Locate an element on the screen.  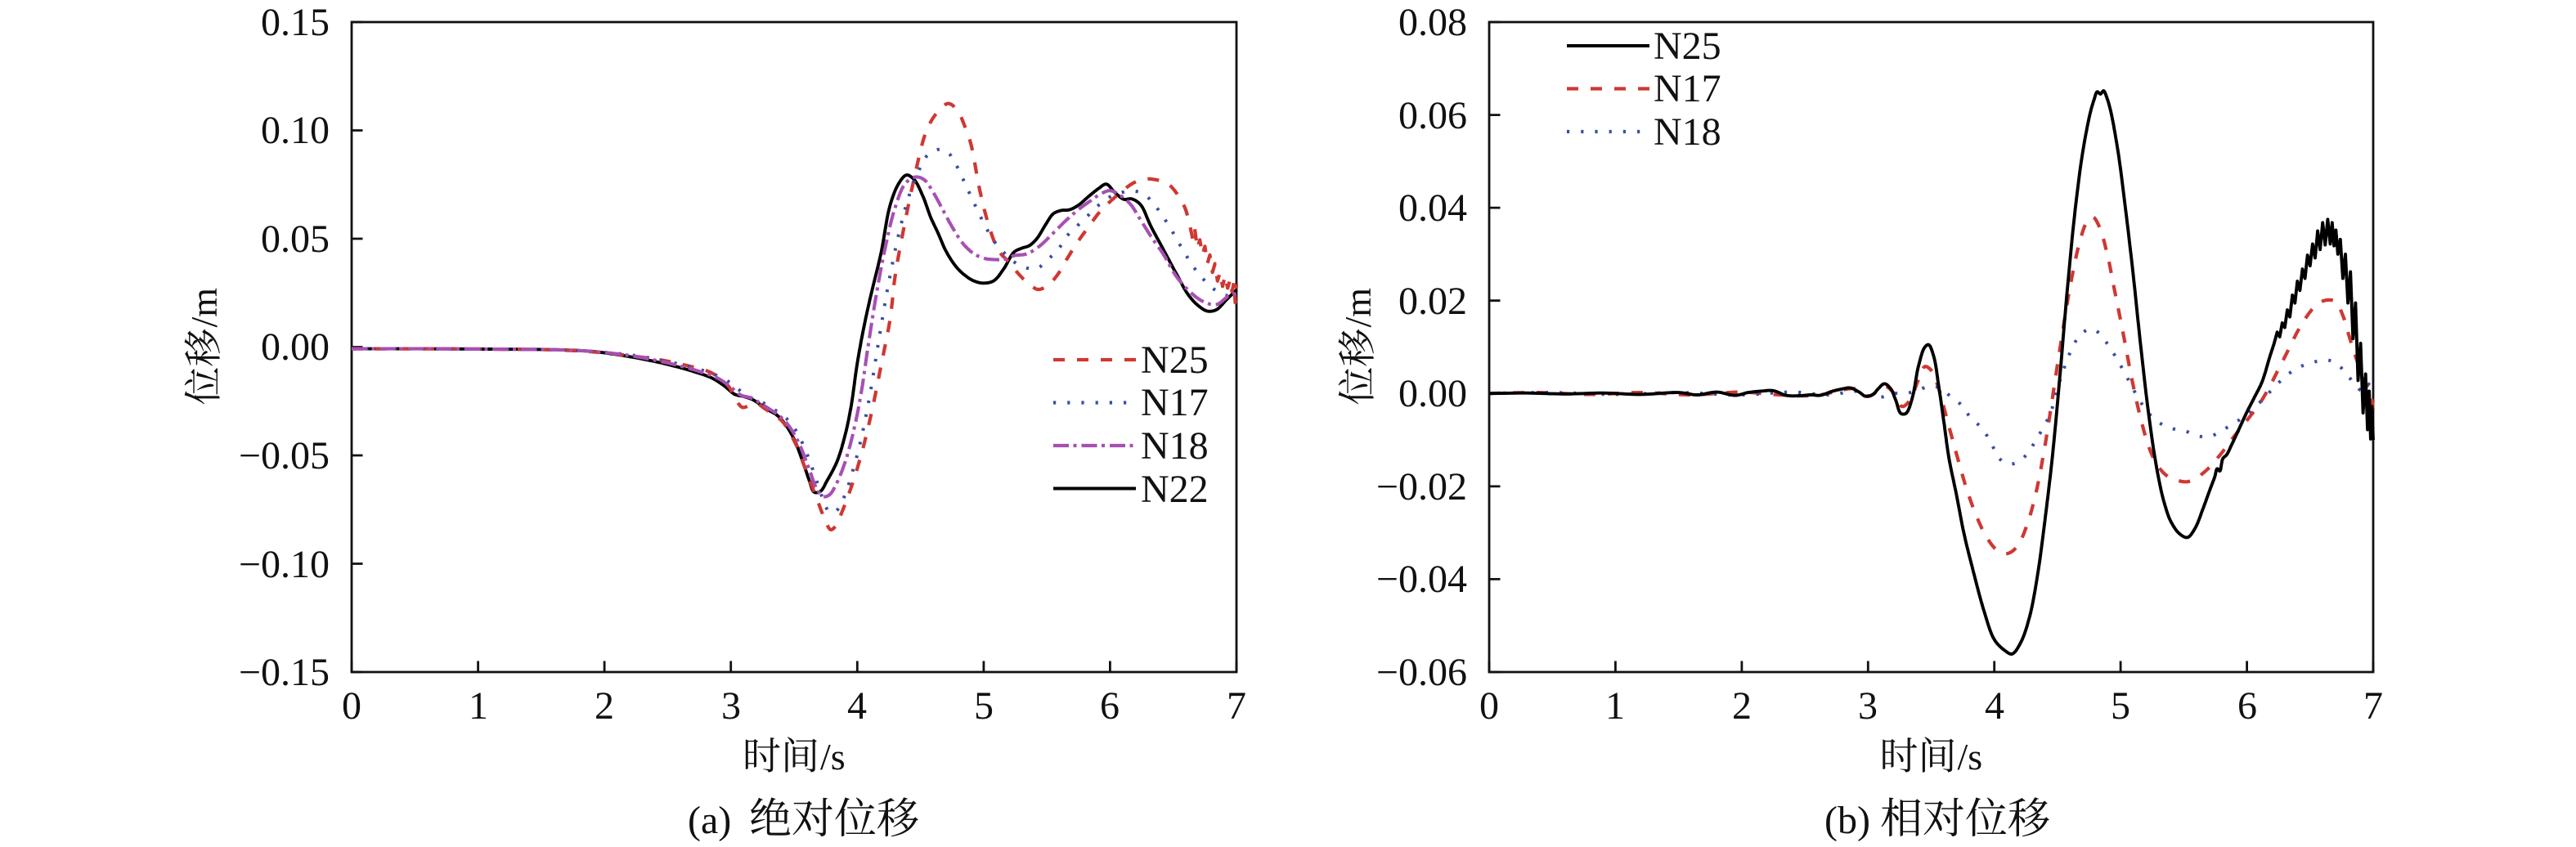
svg-text: N22 is located at coordinates (1175, 489).